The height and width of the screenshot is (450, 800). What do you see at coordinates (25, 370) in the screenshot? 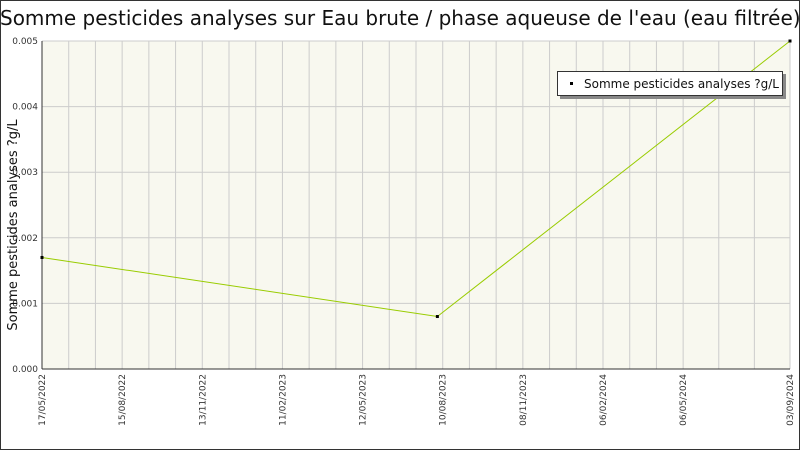
I see `y-tick-label: 0.000` at bounding box center [25, 370].